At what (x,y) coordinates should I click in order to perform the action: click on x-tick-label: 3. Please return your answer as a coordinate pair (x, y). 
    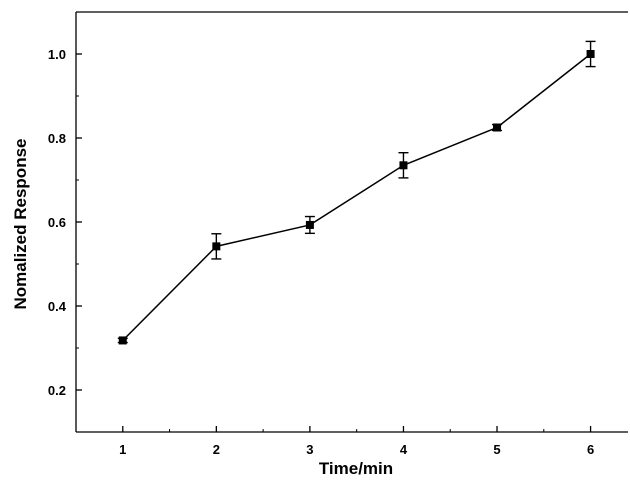
    Looking at the image, I should click on (309, 449).